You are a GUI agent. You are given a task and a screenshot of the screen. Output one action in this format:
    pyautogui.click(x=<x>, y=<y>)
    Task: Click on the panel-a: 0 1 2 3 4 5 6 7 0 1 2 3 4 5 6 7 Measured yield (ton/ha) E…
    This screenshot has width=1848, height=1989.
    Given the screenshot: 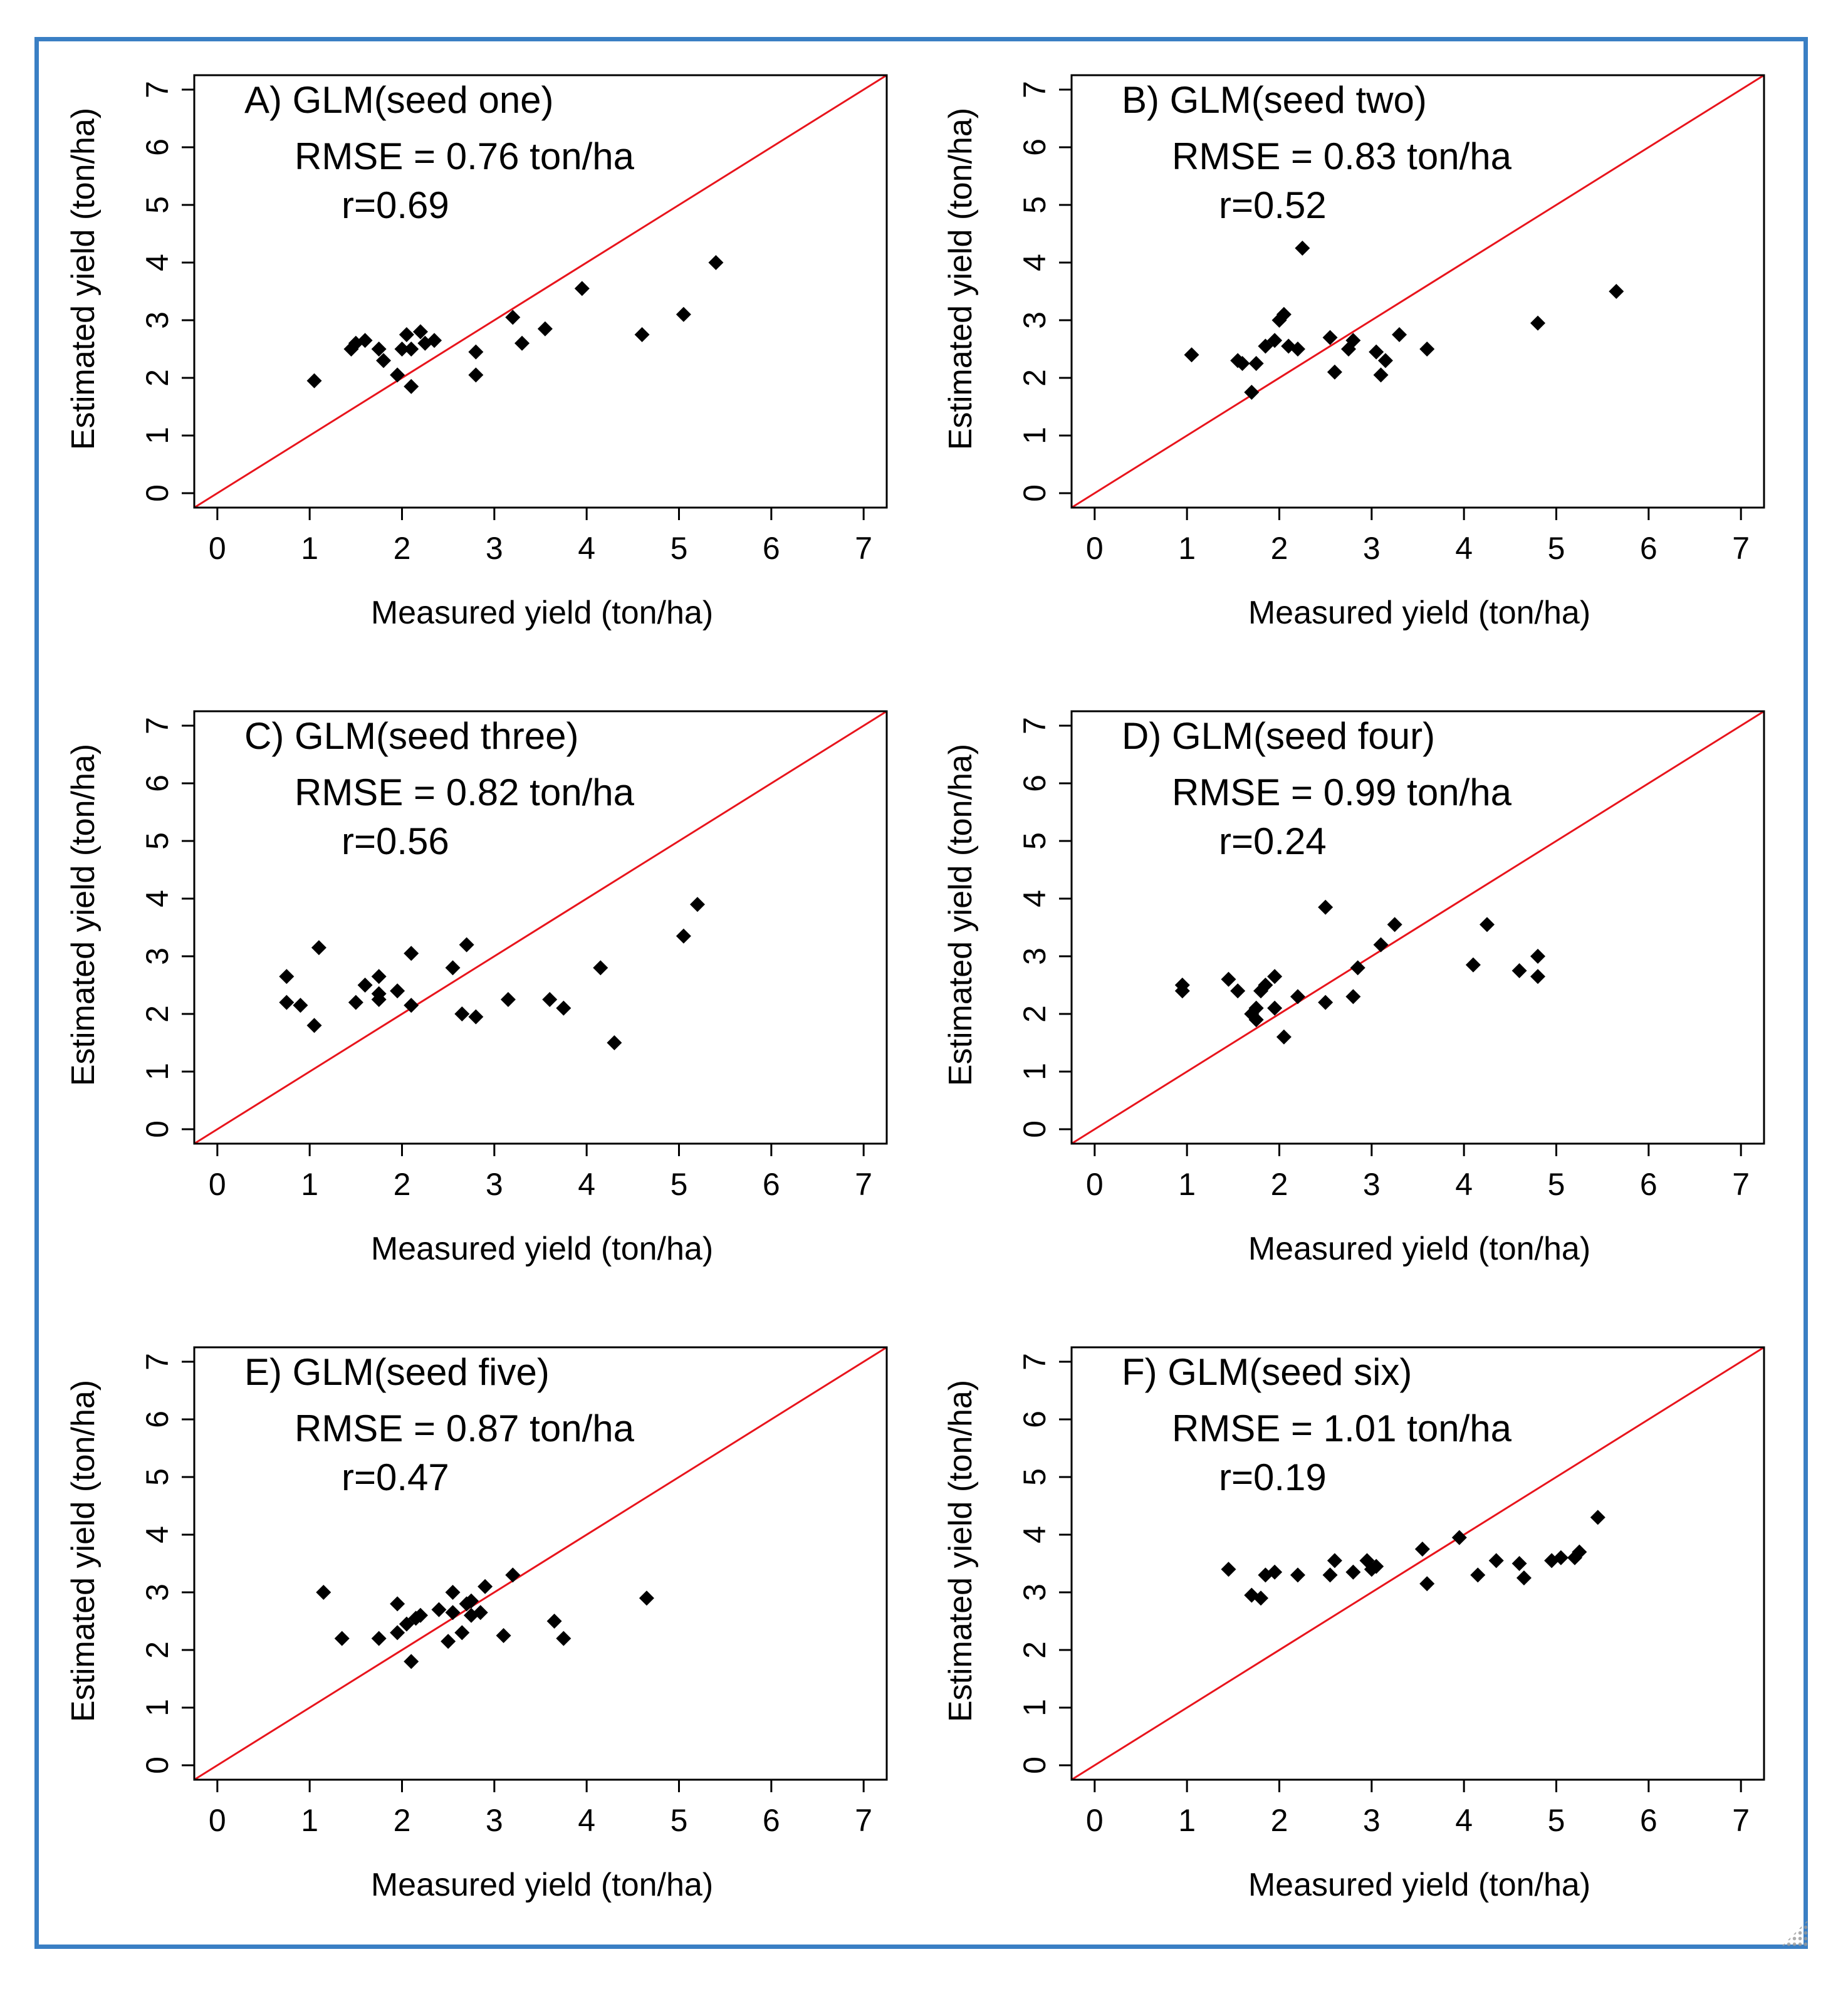 What is the action you would take?
    pyautogui.click(x=476, y=352)
    